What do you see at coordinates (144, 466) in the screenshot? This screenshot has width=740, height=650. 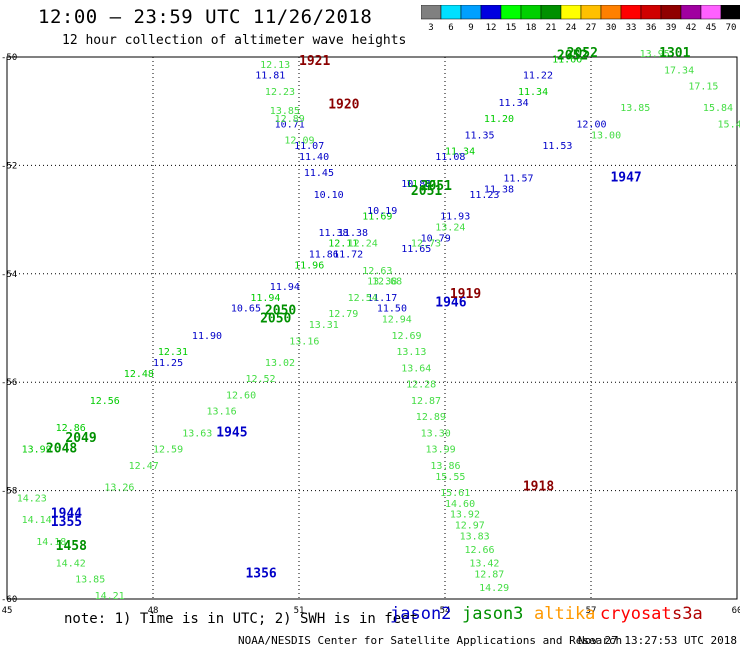 I see `swh-value: 12.47` at bounding box center [144, 466].